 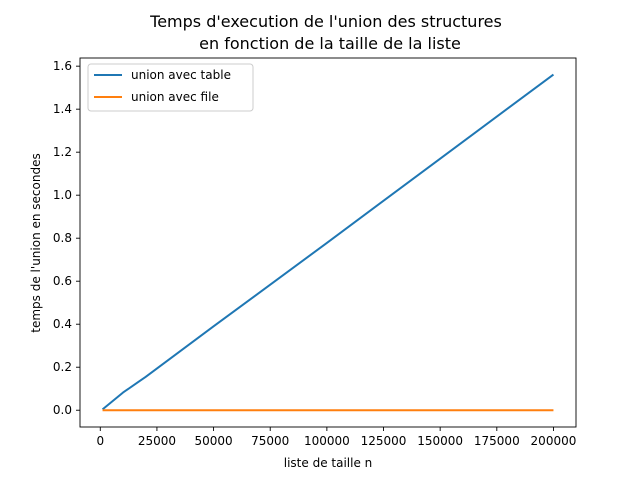 I want to click on y-axis-label: temps de l'union en secondes, so click(x=36, y=242).